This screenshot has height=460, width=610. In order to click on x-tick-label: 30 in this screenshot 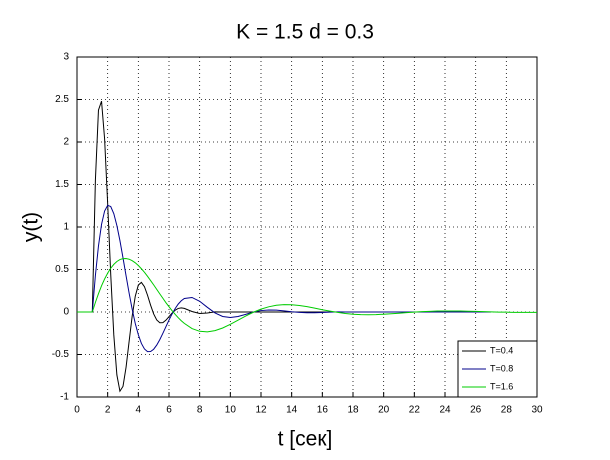, I will do `click(537, 410)`.